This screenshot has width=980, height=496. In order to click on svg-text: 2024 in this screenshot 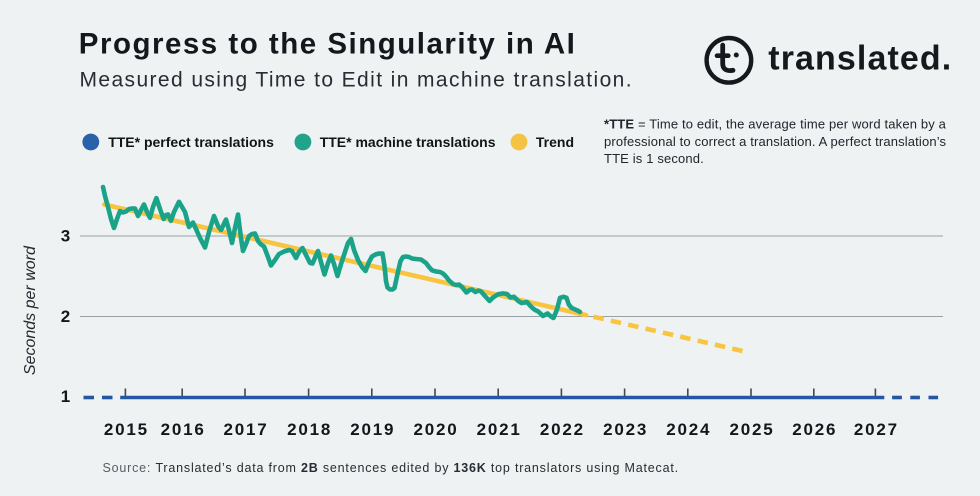, I will do `click(688, 429)`.